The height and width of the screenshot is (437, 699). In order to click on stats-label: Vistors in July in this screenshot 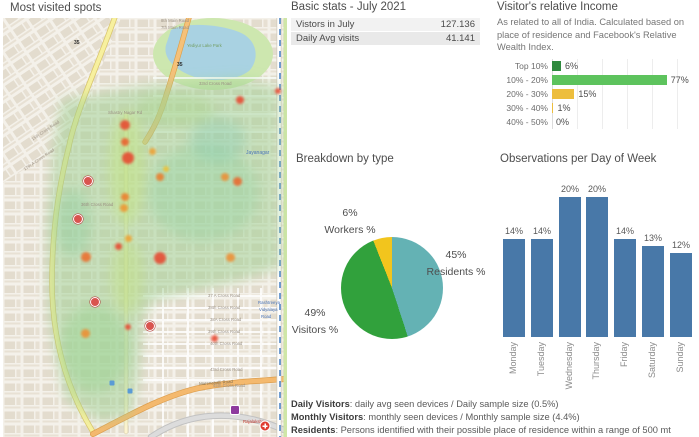, I will do `click(325, 24)`.